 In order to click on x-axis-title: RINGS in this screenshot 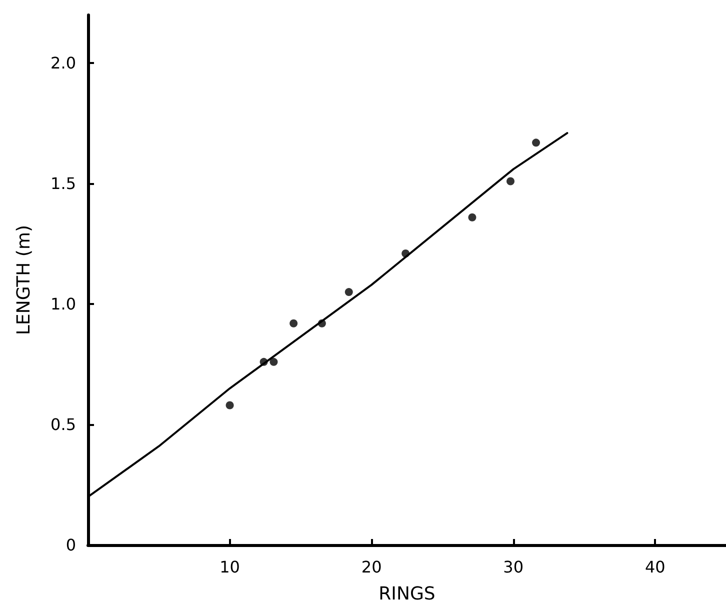, I will do `click(407, 594)`.